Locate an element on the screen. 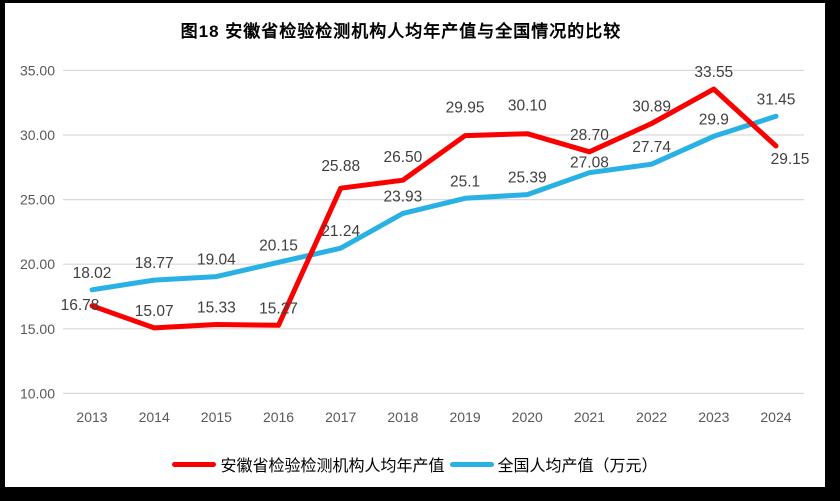 The height and width of the screenshot is (501, 840). legend-label-national: 全国人均产值（万元） is located at coordinates (577, 466).